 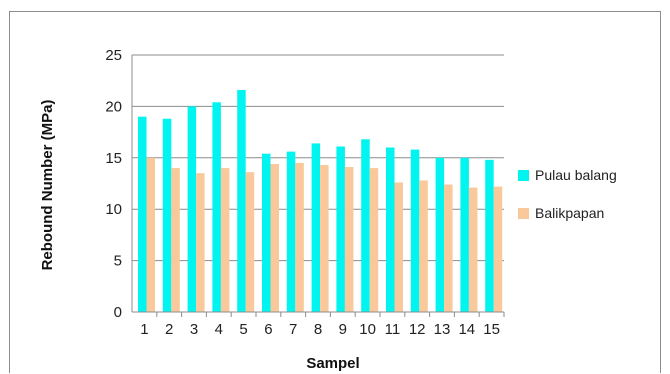 What do you see at coordinates (47, 185) in the screenshot?
I see `y-axis-title: Rebound Number (MPa)` at bounding box center [47, 185].